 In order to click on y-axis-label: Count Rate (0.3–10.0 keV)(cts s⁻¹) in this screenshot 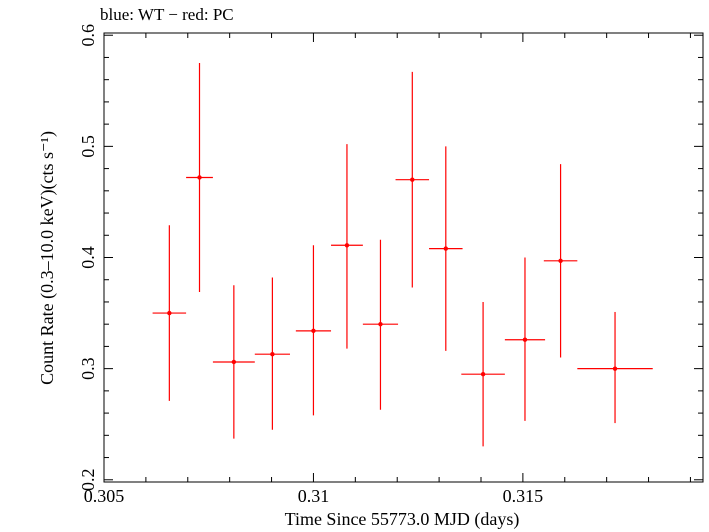, I will do `click(47, 258)`.